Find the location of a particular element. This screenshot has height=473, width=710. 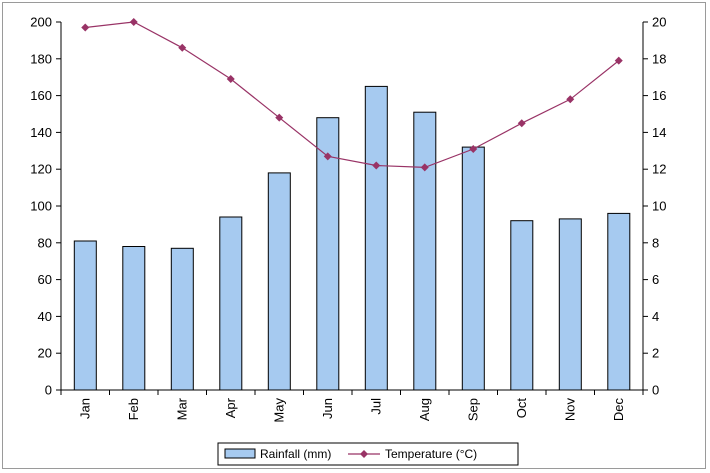

rainfall-bar-dec is located at coordinates (619, 301).